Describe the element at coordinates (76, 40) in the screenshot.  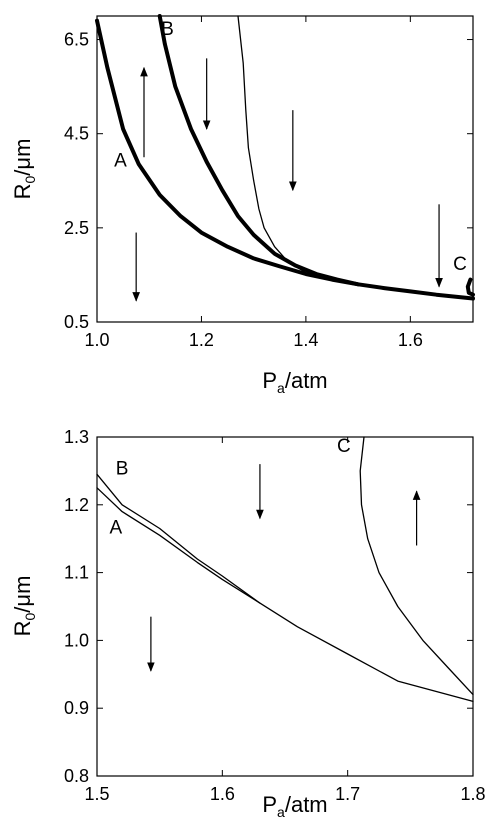
I see `y-tick-label: 6.5` at that location.